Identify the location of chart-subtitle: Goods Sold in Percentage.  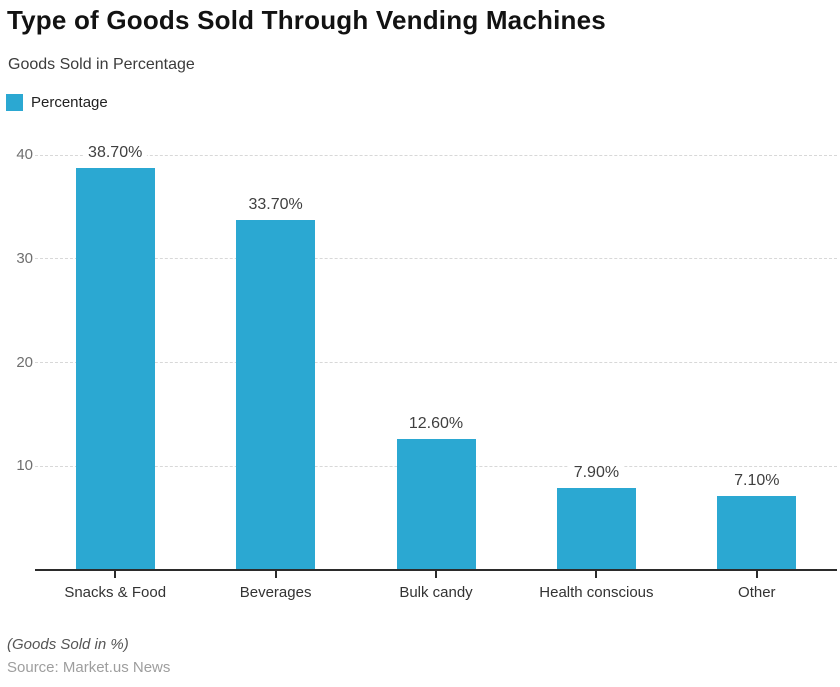
(101, 64).